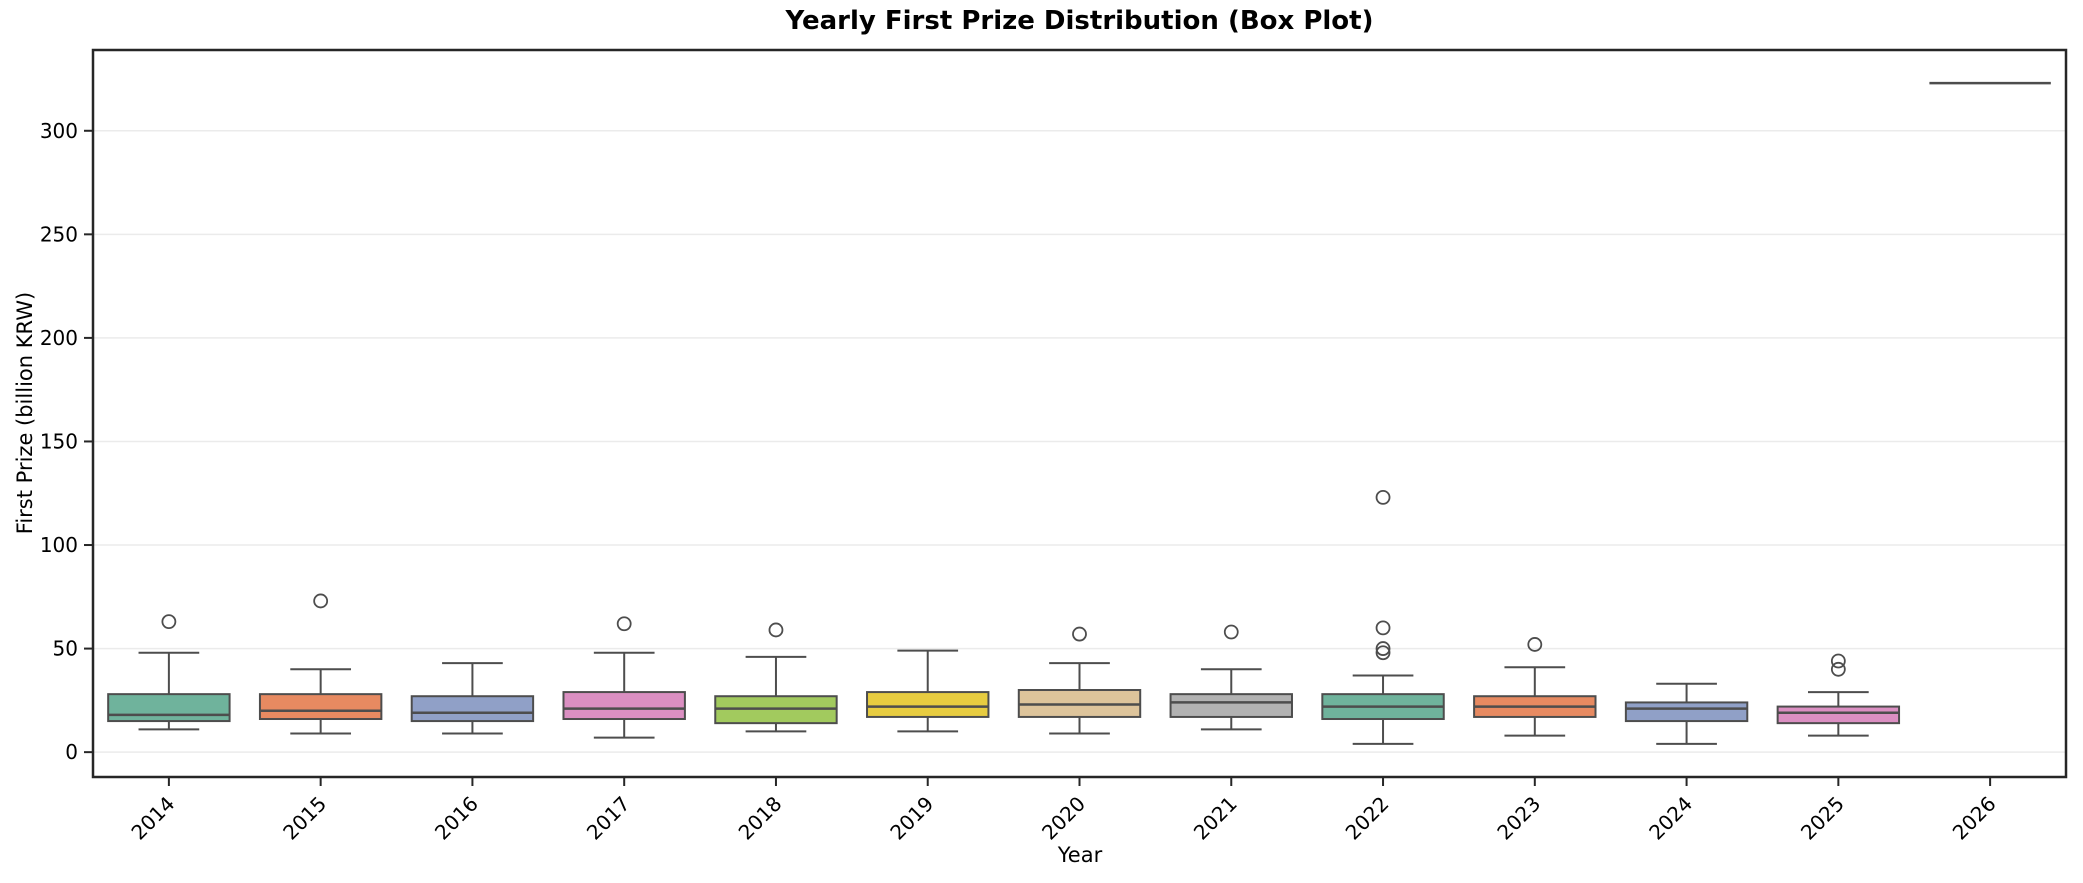 Image resolution: width=2083 pixels, height=883 pixels. What do you see at coordinates (624, 706) in the screenshot?
I see `box-2017` at bounding box center [624, 706].